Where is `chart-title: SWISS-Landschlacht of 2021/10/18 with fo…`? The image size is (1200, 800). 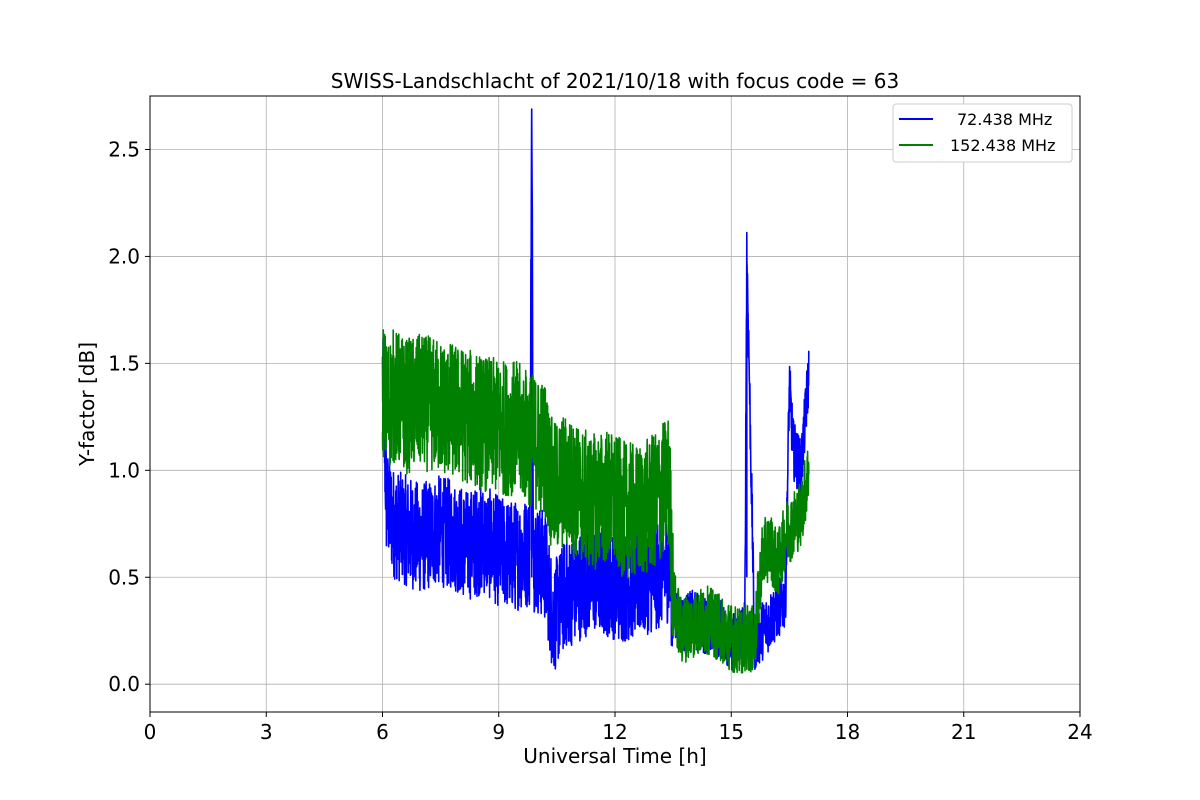 chart-title: SWISS-Landschlacht of 2021/10/18 with fo… is located at coordinates (615, 81).